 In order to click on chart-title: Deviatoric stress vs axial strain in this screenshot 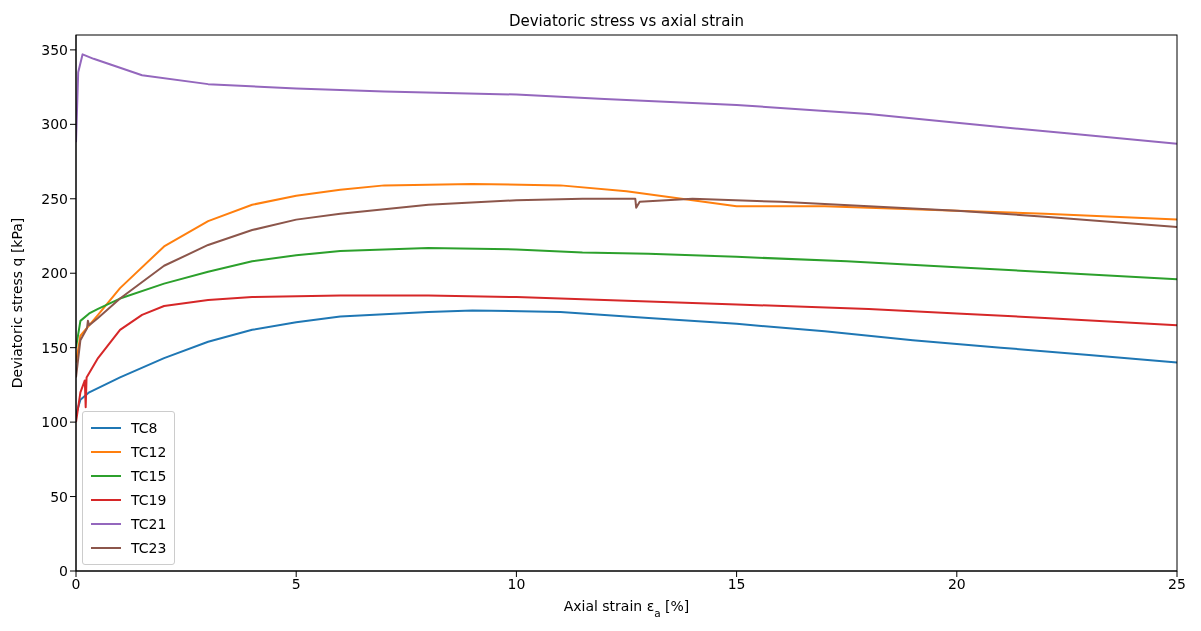, I will do `click(626, 21)`.